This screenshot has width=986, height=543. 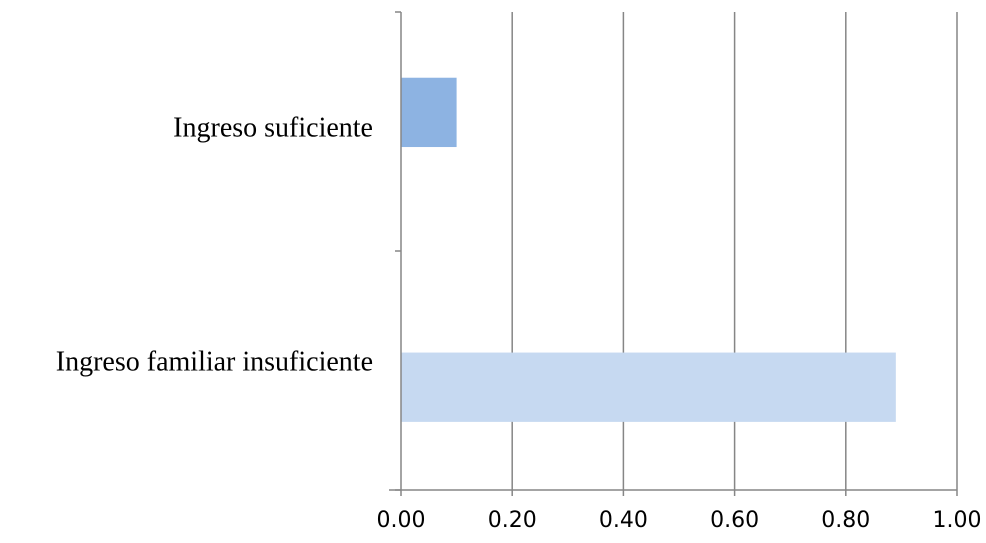 What do you see at coordinates (401, 520) in the screenshot?
I see `x-tick-label: 0.00` at bounding box center [401, 520].